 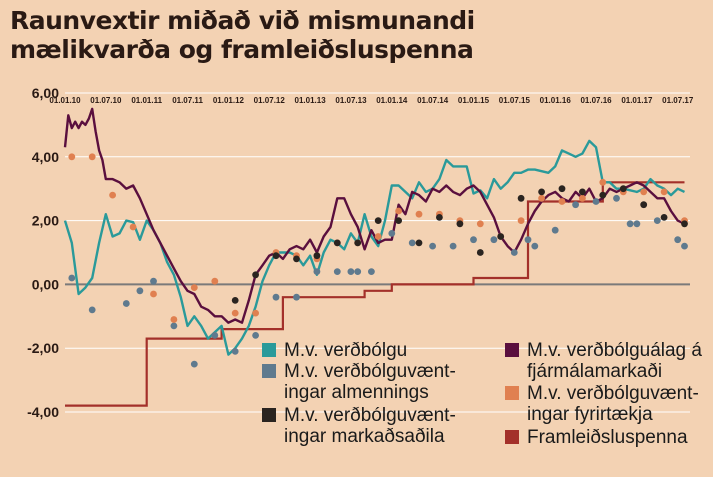 I want to click on x-tick-label: 01.07.12, so click(x=270, y=100).